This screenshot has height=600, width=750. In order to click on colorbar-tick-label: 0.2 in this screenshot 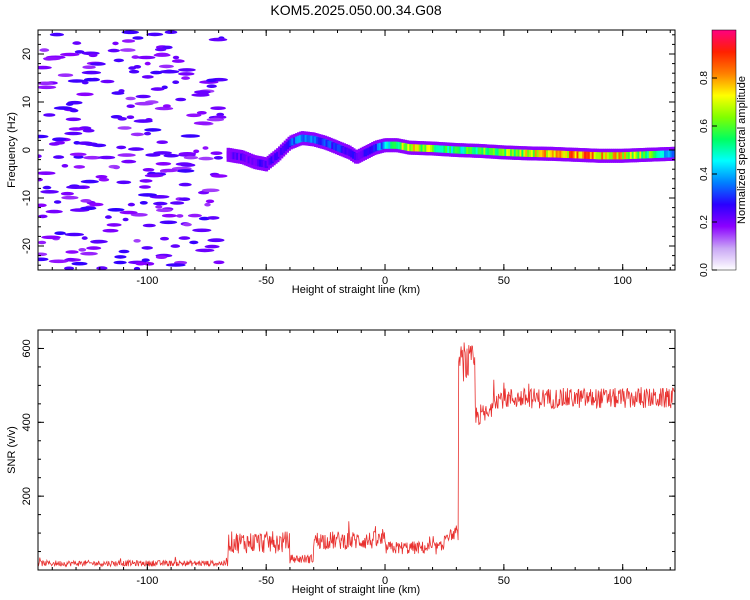, I will do `click(704, 222)`.